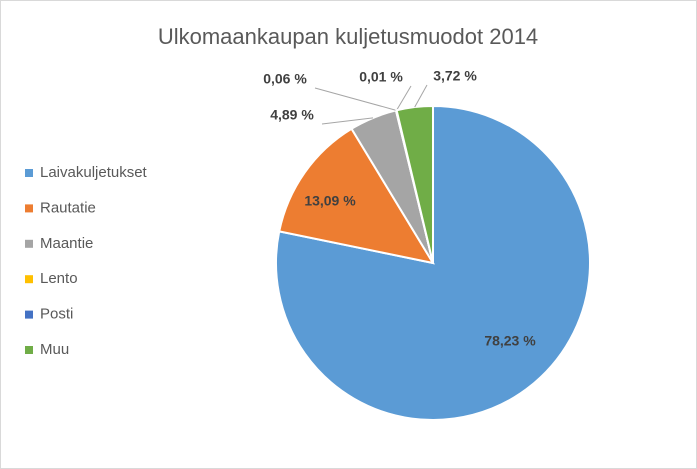 This screenshot has width=697, height=469. What do you see at coordinates (59, 278) in the screenshot?
I see `legend-label: Lento` at bounding box center [59, 278].